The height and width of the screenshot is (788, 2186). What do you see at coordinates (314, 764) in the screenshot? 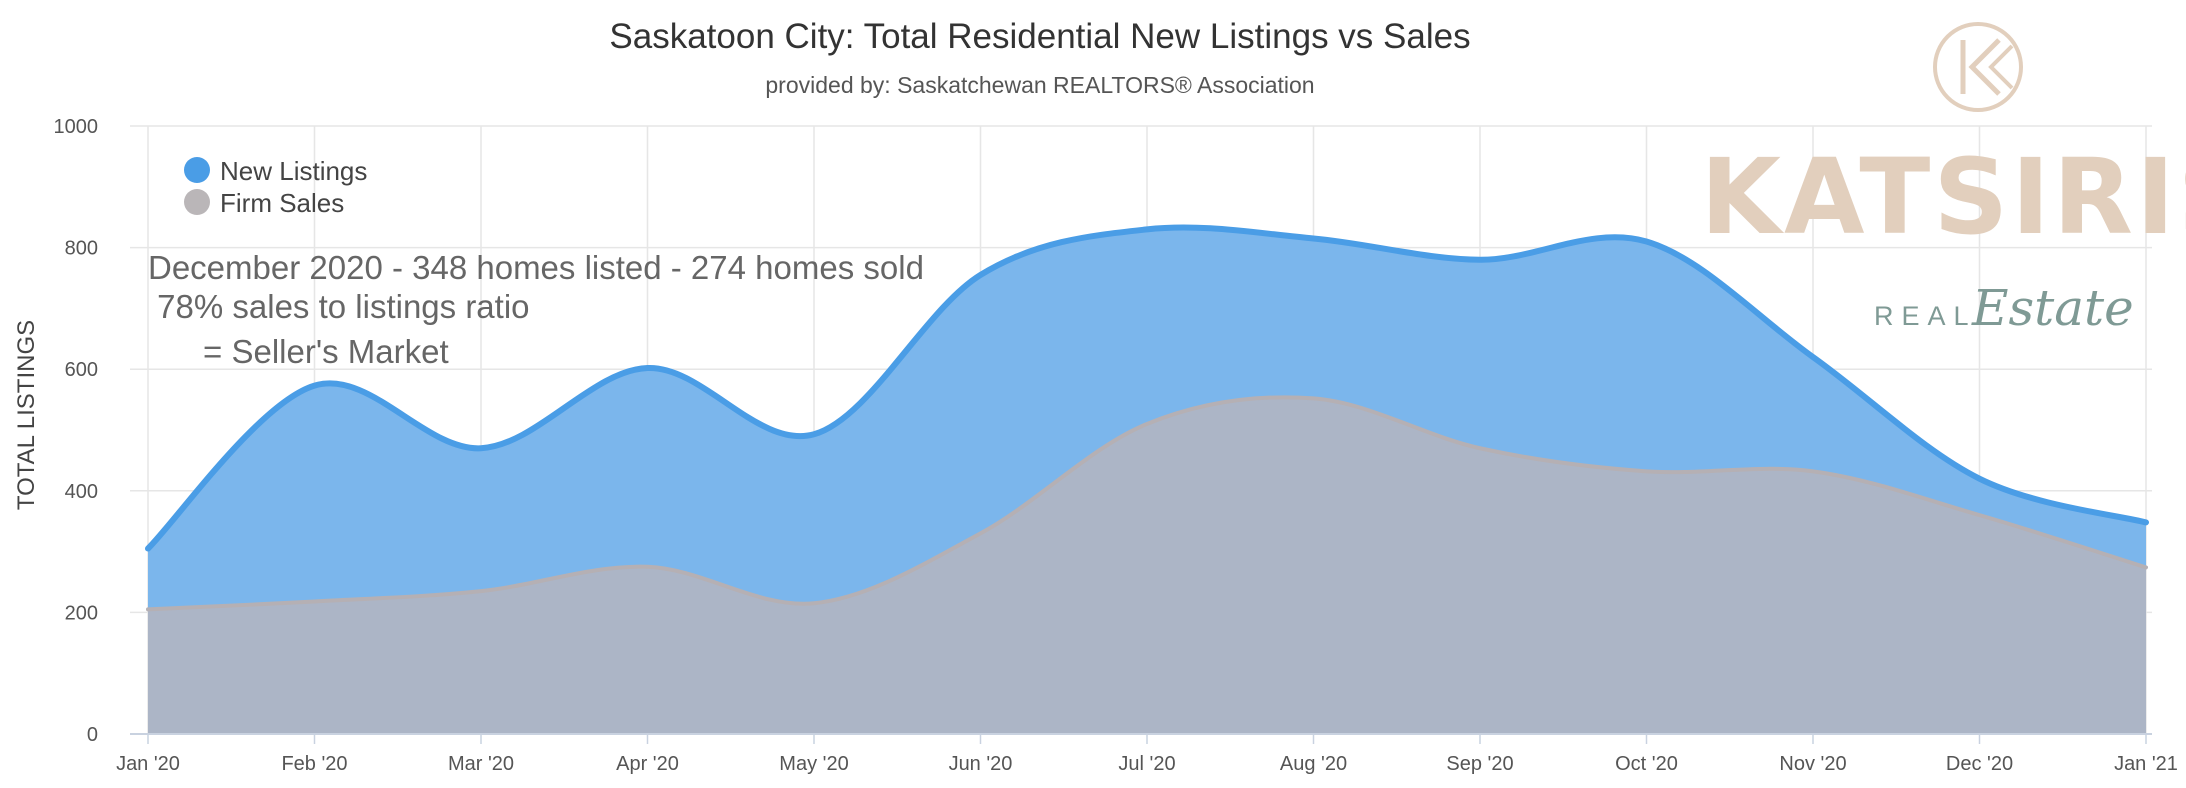
I see `x-tick-label: Feb '20` at bounding box center [314, 764].